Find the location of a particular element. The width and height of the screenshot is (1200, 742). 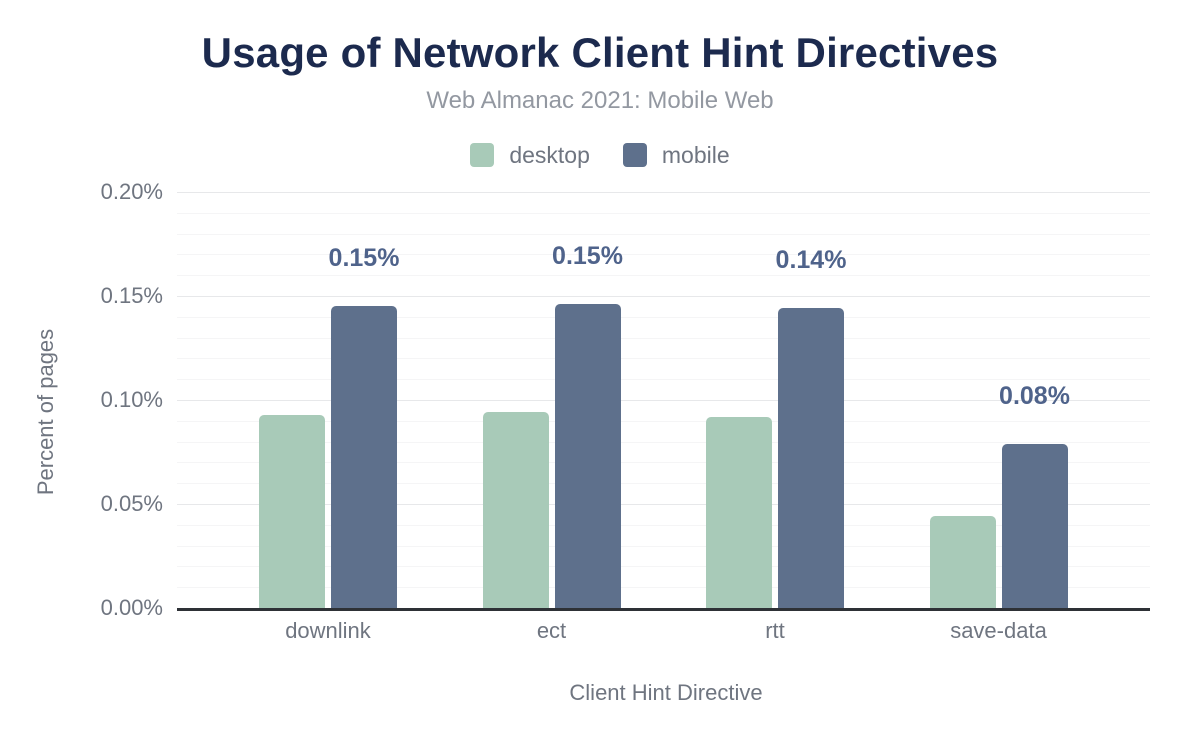

bar-desktop-ect is located at coordinates (515, 510).